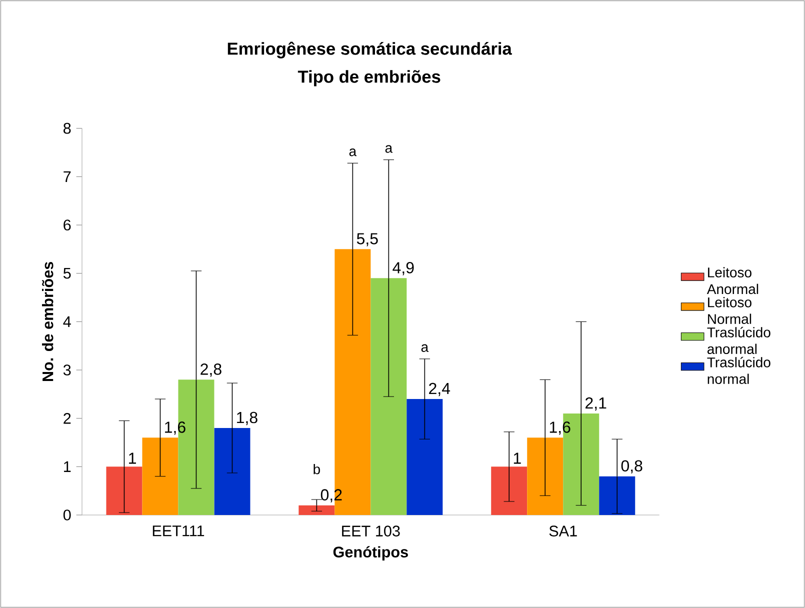 This screenshot has height=608, width=805. Describe the element at coordinates (178, 531) in the screenshot. I see `x-tick-label: EET111` at that location.